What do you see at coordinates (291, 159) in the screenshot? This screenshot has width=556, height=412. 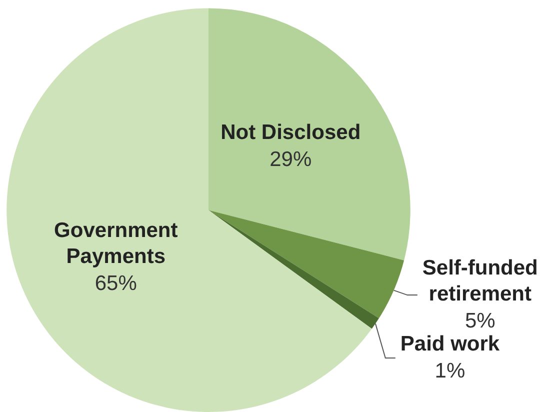 I see `data-label: 29%` at bounding box center [291, 159].